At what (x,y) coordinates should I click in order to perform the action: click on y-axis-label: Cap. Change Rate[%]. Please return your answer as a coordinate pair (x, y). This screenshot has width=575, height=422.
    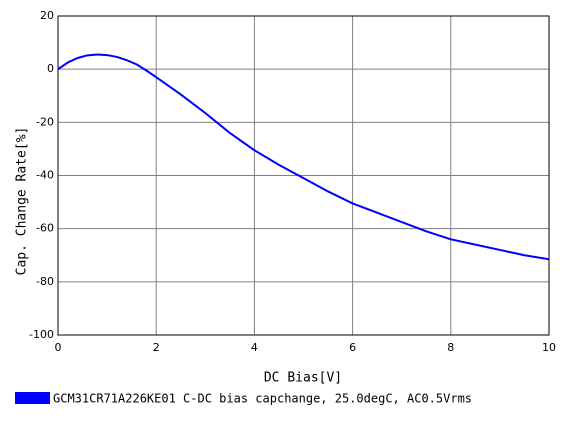
    Looking at the image, I should click on (22, 201).